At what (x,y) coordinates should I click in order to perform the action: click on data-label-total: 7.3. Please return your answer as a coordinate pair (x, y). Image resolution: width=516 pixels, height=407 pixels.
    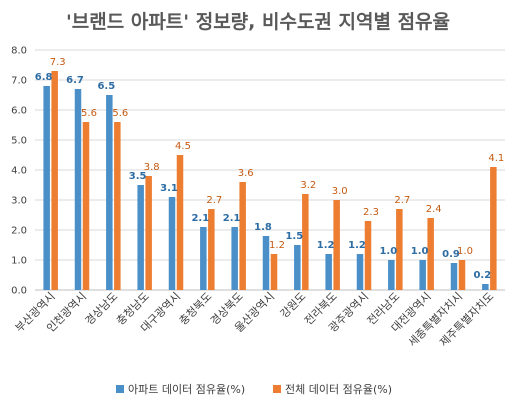
    Looking at the image, I should click on (58, 62).